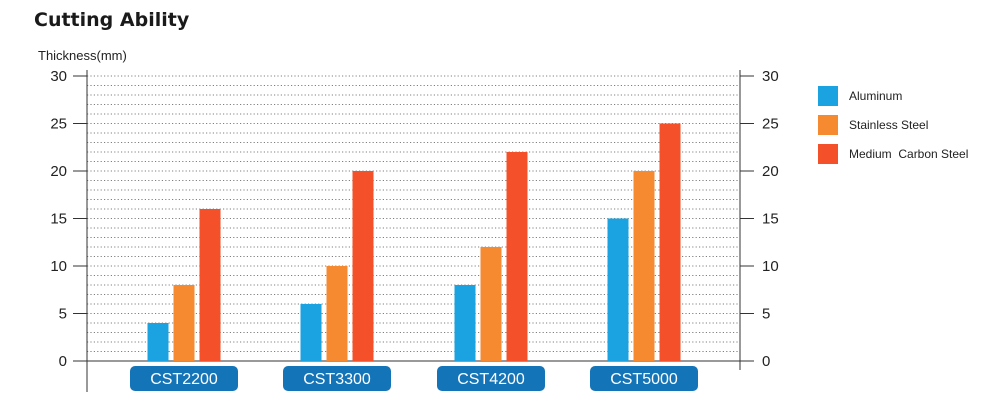 This screenshot has width=1000, height=416. What do you see at coordinates (828, 154) in the screenshot?
I see `legend-swatch-medium-carbon-steel` at bounding box center [828, 154].